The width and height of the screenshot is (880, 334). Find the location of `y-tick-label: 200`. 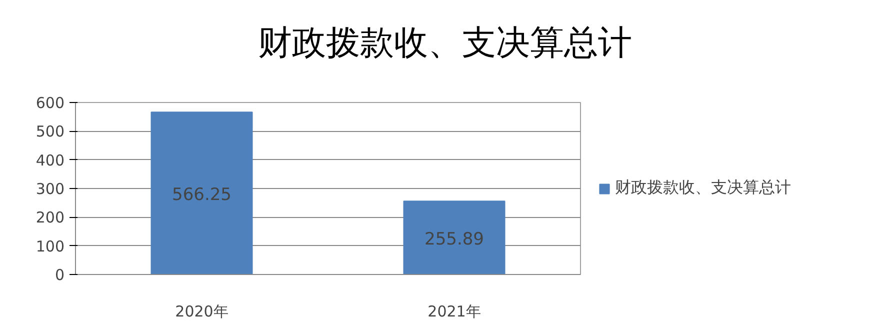

y-tick-label: 200 is located at coordinates (50, 217).